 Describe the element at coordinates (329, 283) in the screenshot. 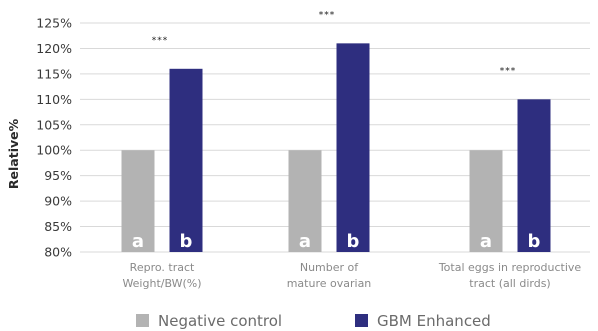

I see `category-label: mature ovarian` at that location.